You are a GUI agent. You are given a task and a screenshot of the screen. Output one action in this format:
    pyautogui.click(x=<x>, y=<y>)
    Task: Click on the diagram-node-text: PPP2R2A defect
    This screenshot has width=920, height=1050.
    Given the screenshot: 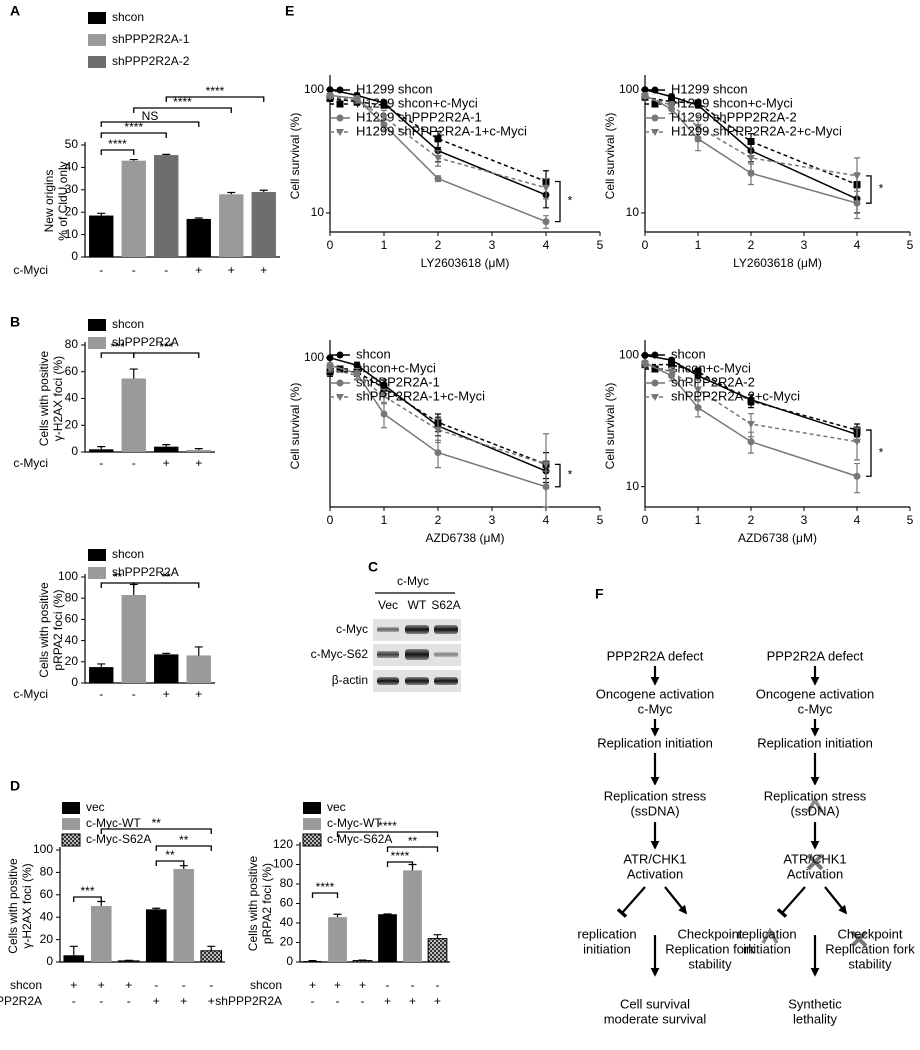 What is the action you would take?
    pyautogui.click(x=655, y=655)
    